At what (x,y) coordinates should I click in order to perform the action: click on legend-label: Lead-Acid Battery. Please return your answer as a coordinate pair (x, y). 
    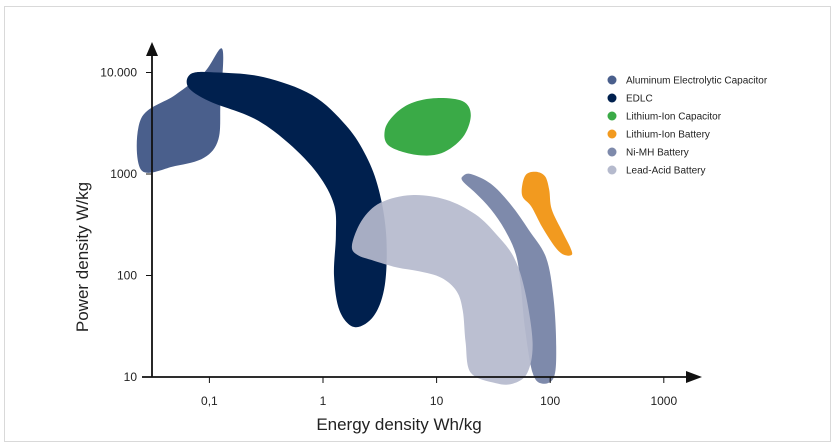
    Looking at the image, I should click on (666, 171).